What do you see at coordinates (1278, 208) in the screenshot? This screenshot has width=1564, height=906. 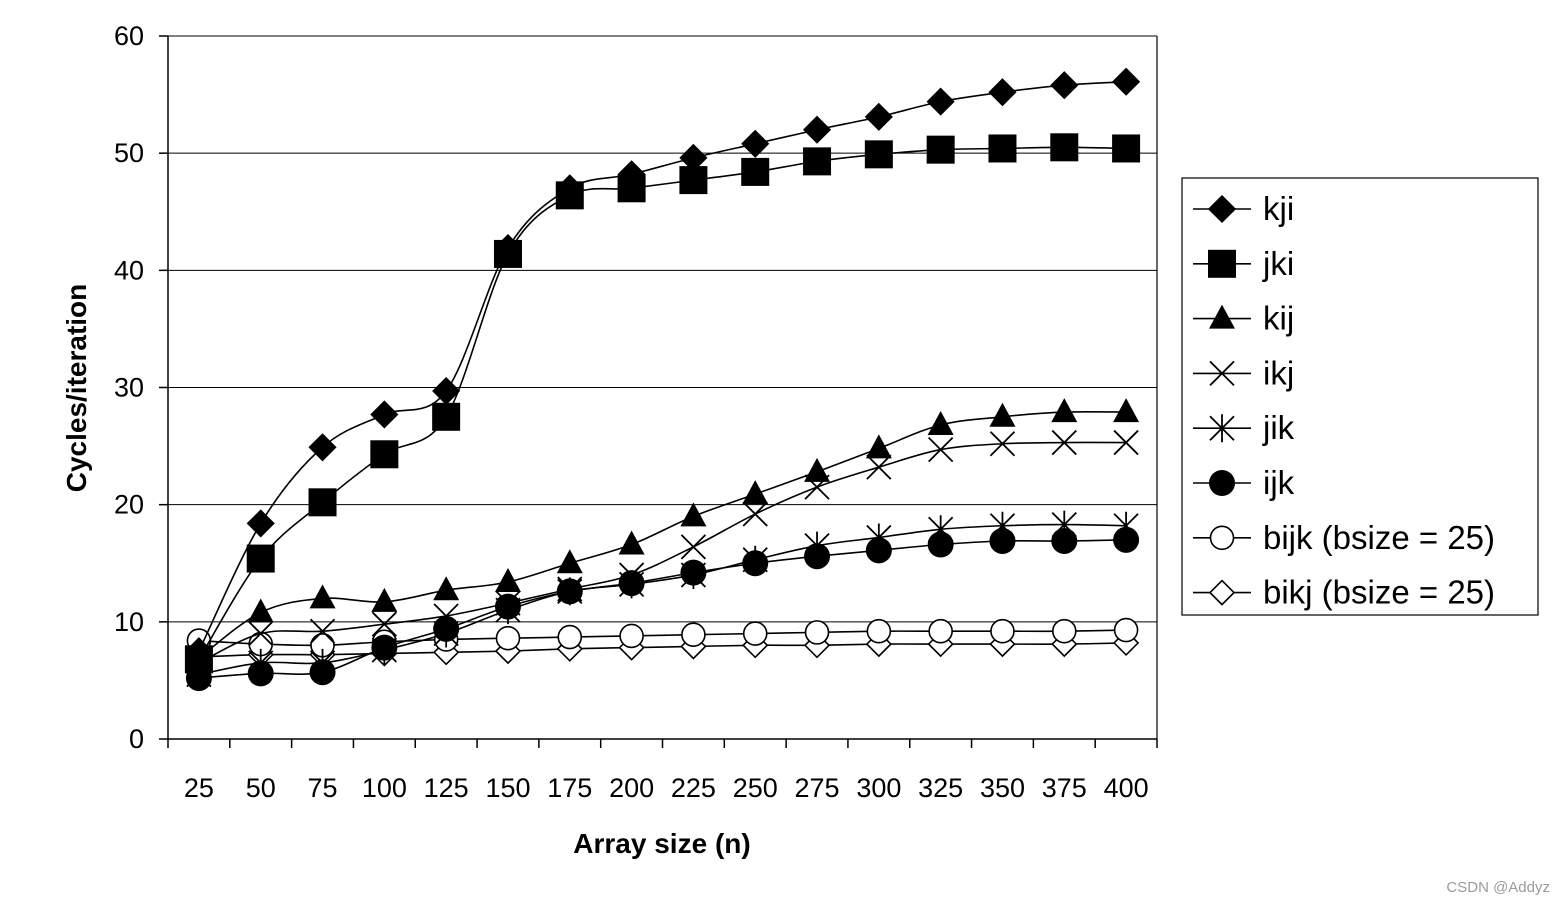 I see `legend-label: kji` at bounding box center [1278, 208].